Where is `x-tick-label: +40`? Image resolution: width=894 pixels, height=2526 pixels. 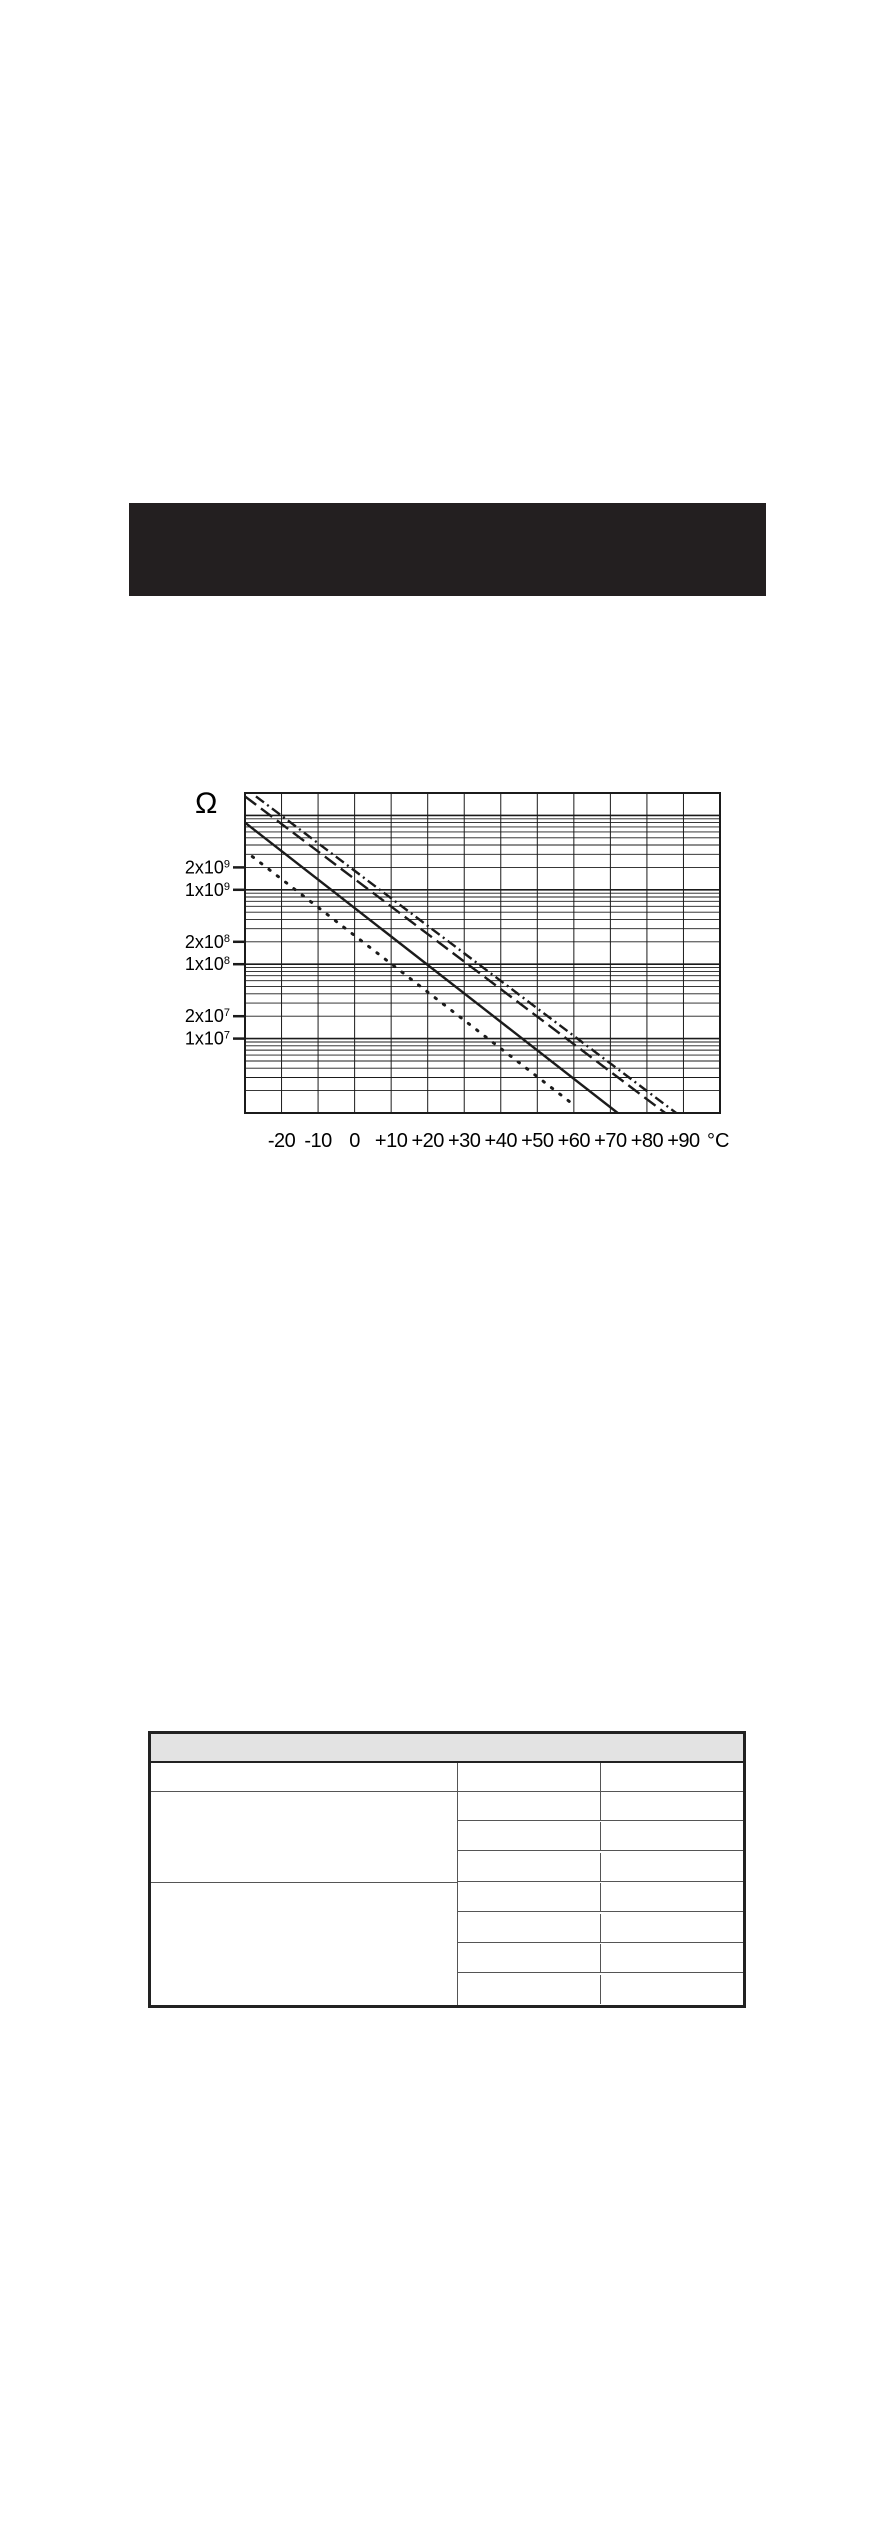 x-tick-label: +40 is located at coordinates (501, 1141).